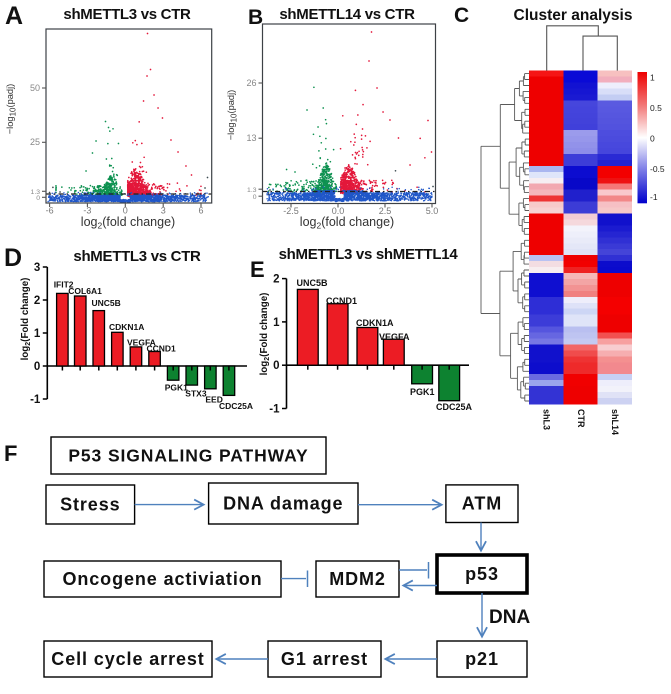  What do you see at coordinates (547, 419) in the screenshot?
I see `svg-text: shL3` at bounding box center [547, 419].